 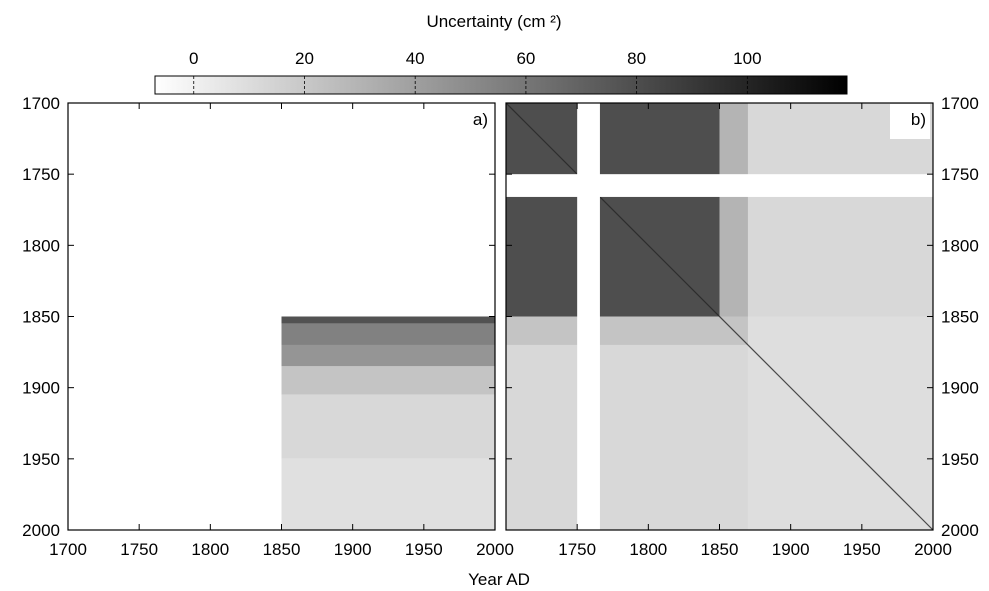 What do you see at coordinates (480, 119) in the screenshot?
I see `panel-a-label: a)` at bounding box center [480, 119].